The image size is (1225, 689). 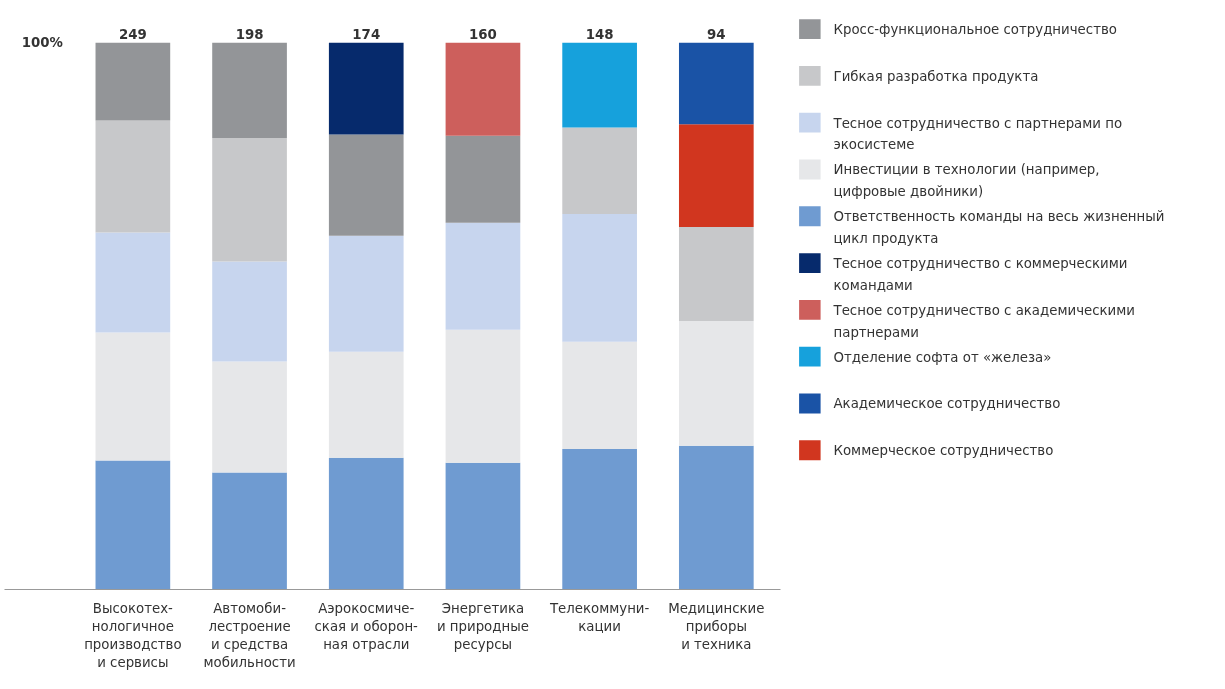 I want to click on x-tick-label: Телекоммуни- кации, so click(x=599, y=617).